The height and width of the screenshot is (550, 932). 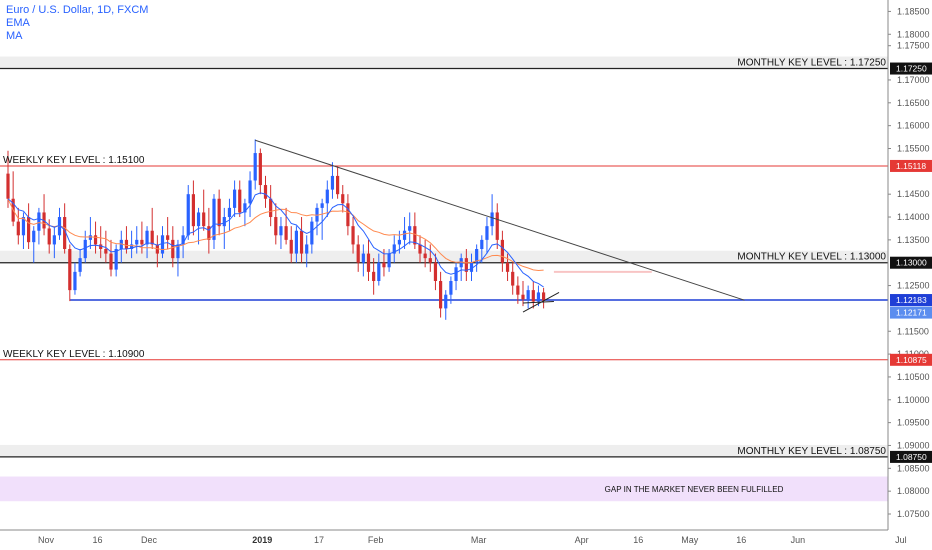 What do you see at coordinates (453, 537) in the screenshot?
I see `time-axis: Nov 16 Dec 2019 17 Feb Mar Apr 16 May 16 Jun Jul` at bounding box center [453, 537].